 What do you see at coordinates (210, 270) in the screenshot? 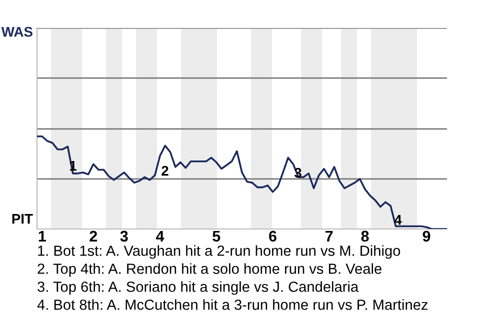
I see `text: 2. Top 4th: A. Rendon hit a solo home run vs B. Veale` at bounding box center [210, 270].